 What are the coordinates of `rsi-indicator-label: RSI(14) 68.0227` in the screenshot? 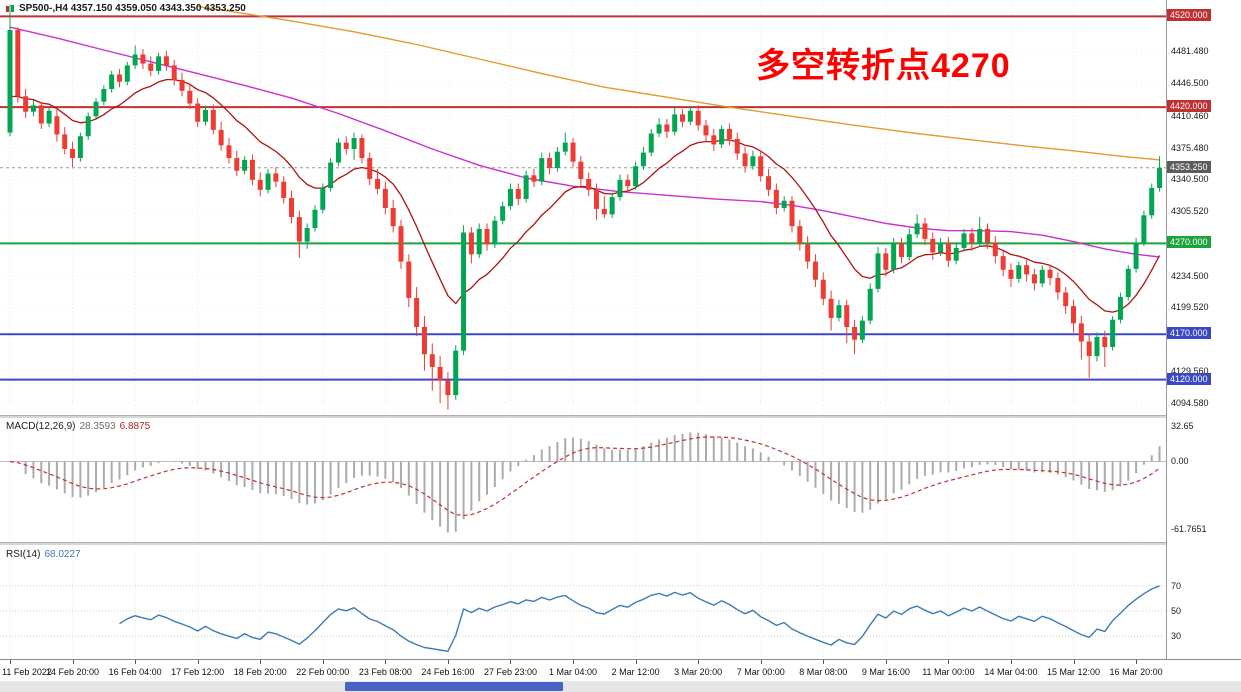 It's located at (43, 554).